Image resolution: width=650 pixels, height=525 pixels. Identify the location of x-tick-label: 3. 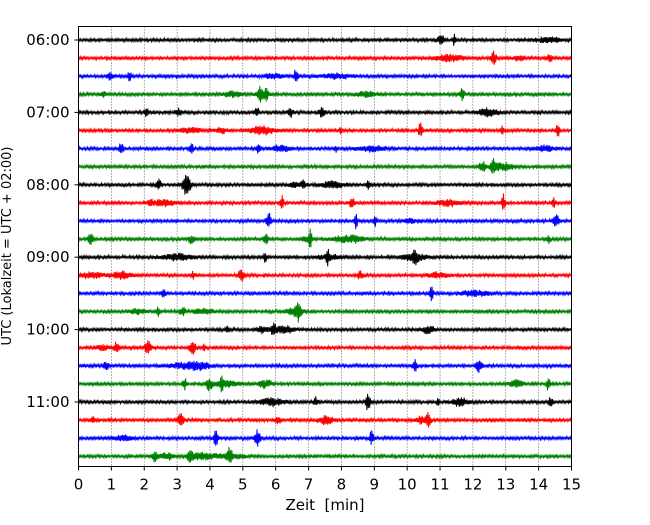
(177, 485).